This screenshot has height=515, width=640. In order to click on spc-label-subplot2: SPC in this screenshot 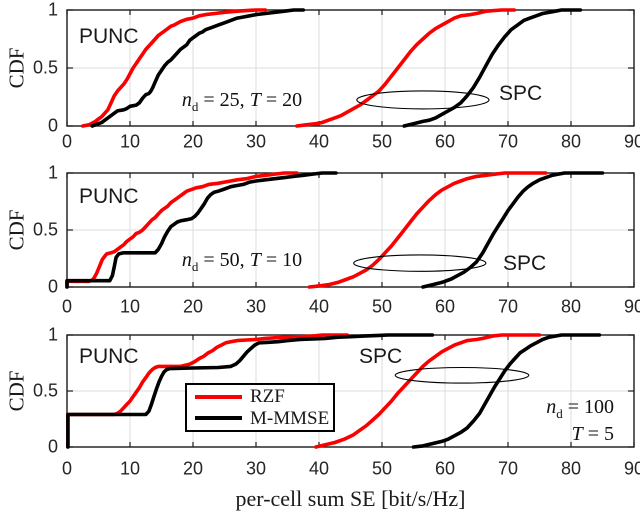, I will do `click(525, 263)`.